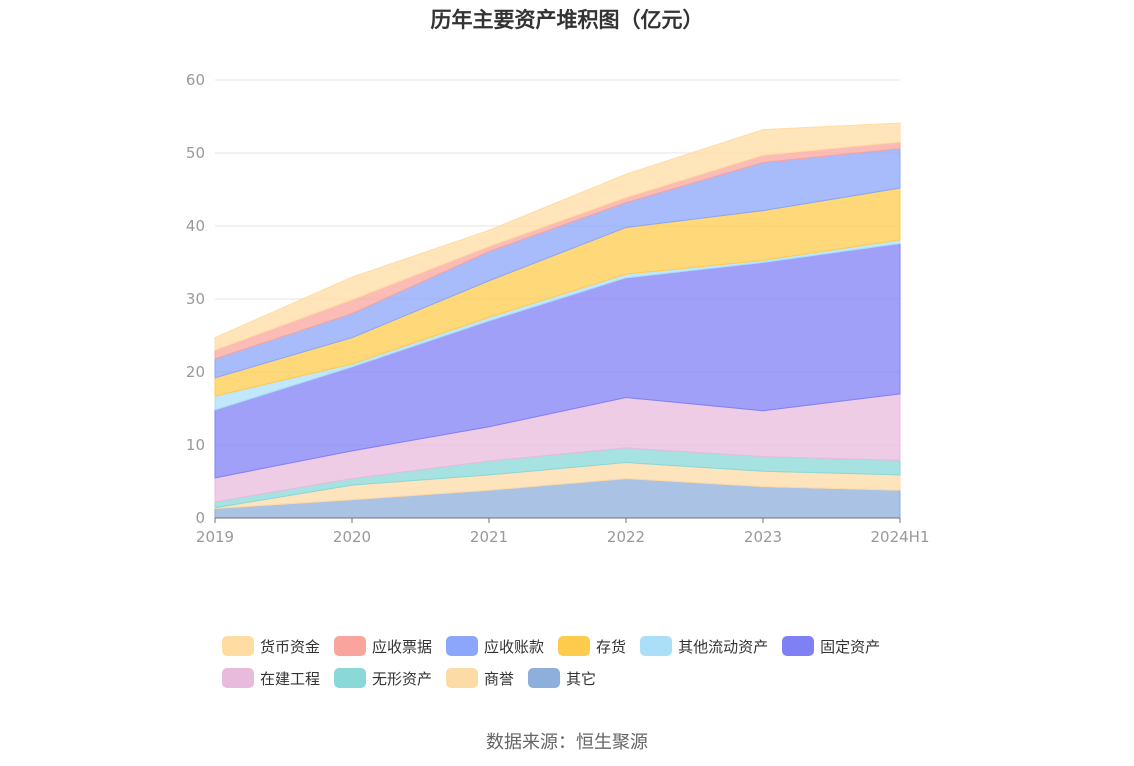 This screenshot has width=1134, height=766. What do you see at coordinates (489, 537) in the screenshot?
I see `x-tick-label: 2021` at bounding box center [489, 537].